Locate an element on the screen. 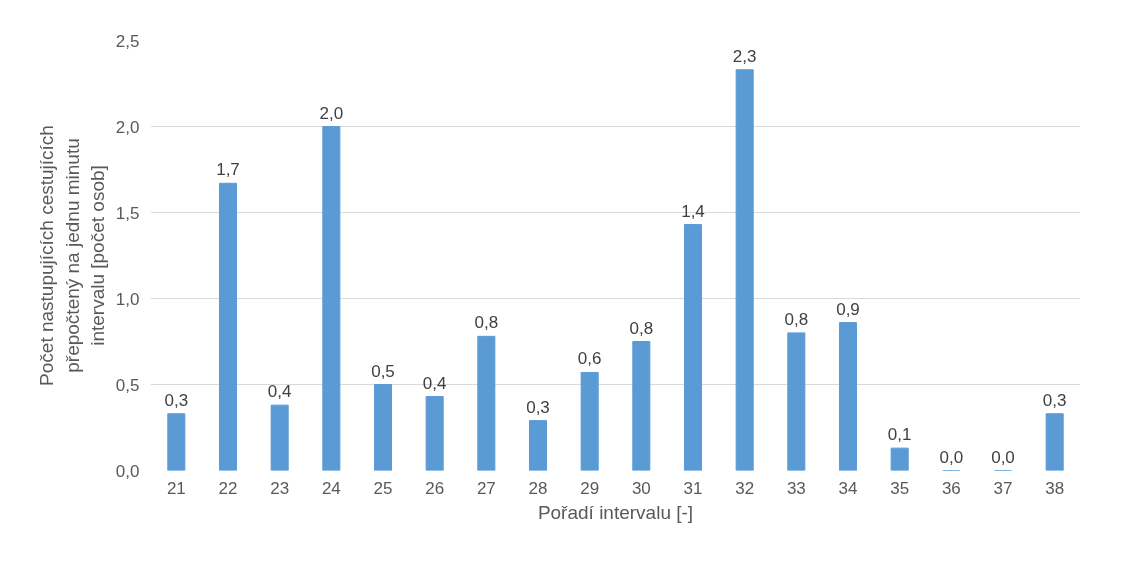 The height and width of the screenshot is (572, 1130). data-label: 0,9 is located at coordinates (848, 309).